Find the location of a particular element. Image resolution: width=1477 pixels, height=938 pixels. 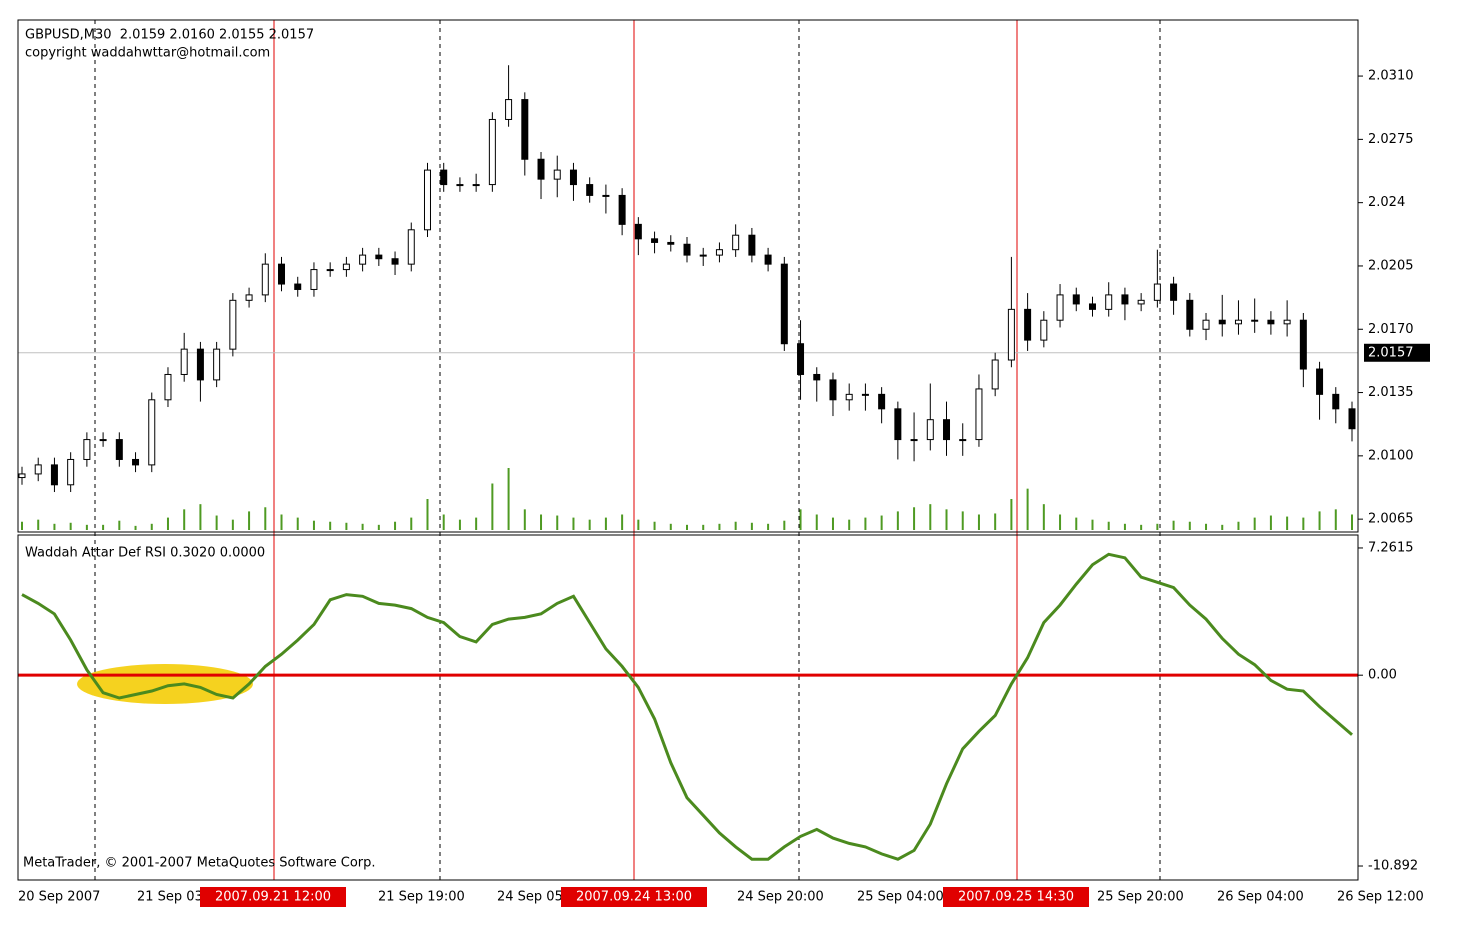

y-tick-label: 2.0310 is located at coordinates (1391, 76).